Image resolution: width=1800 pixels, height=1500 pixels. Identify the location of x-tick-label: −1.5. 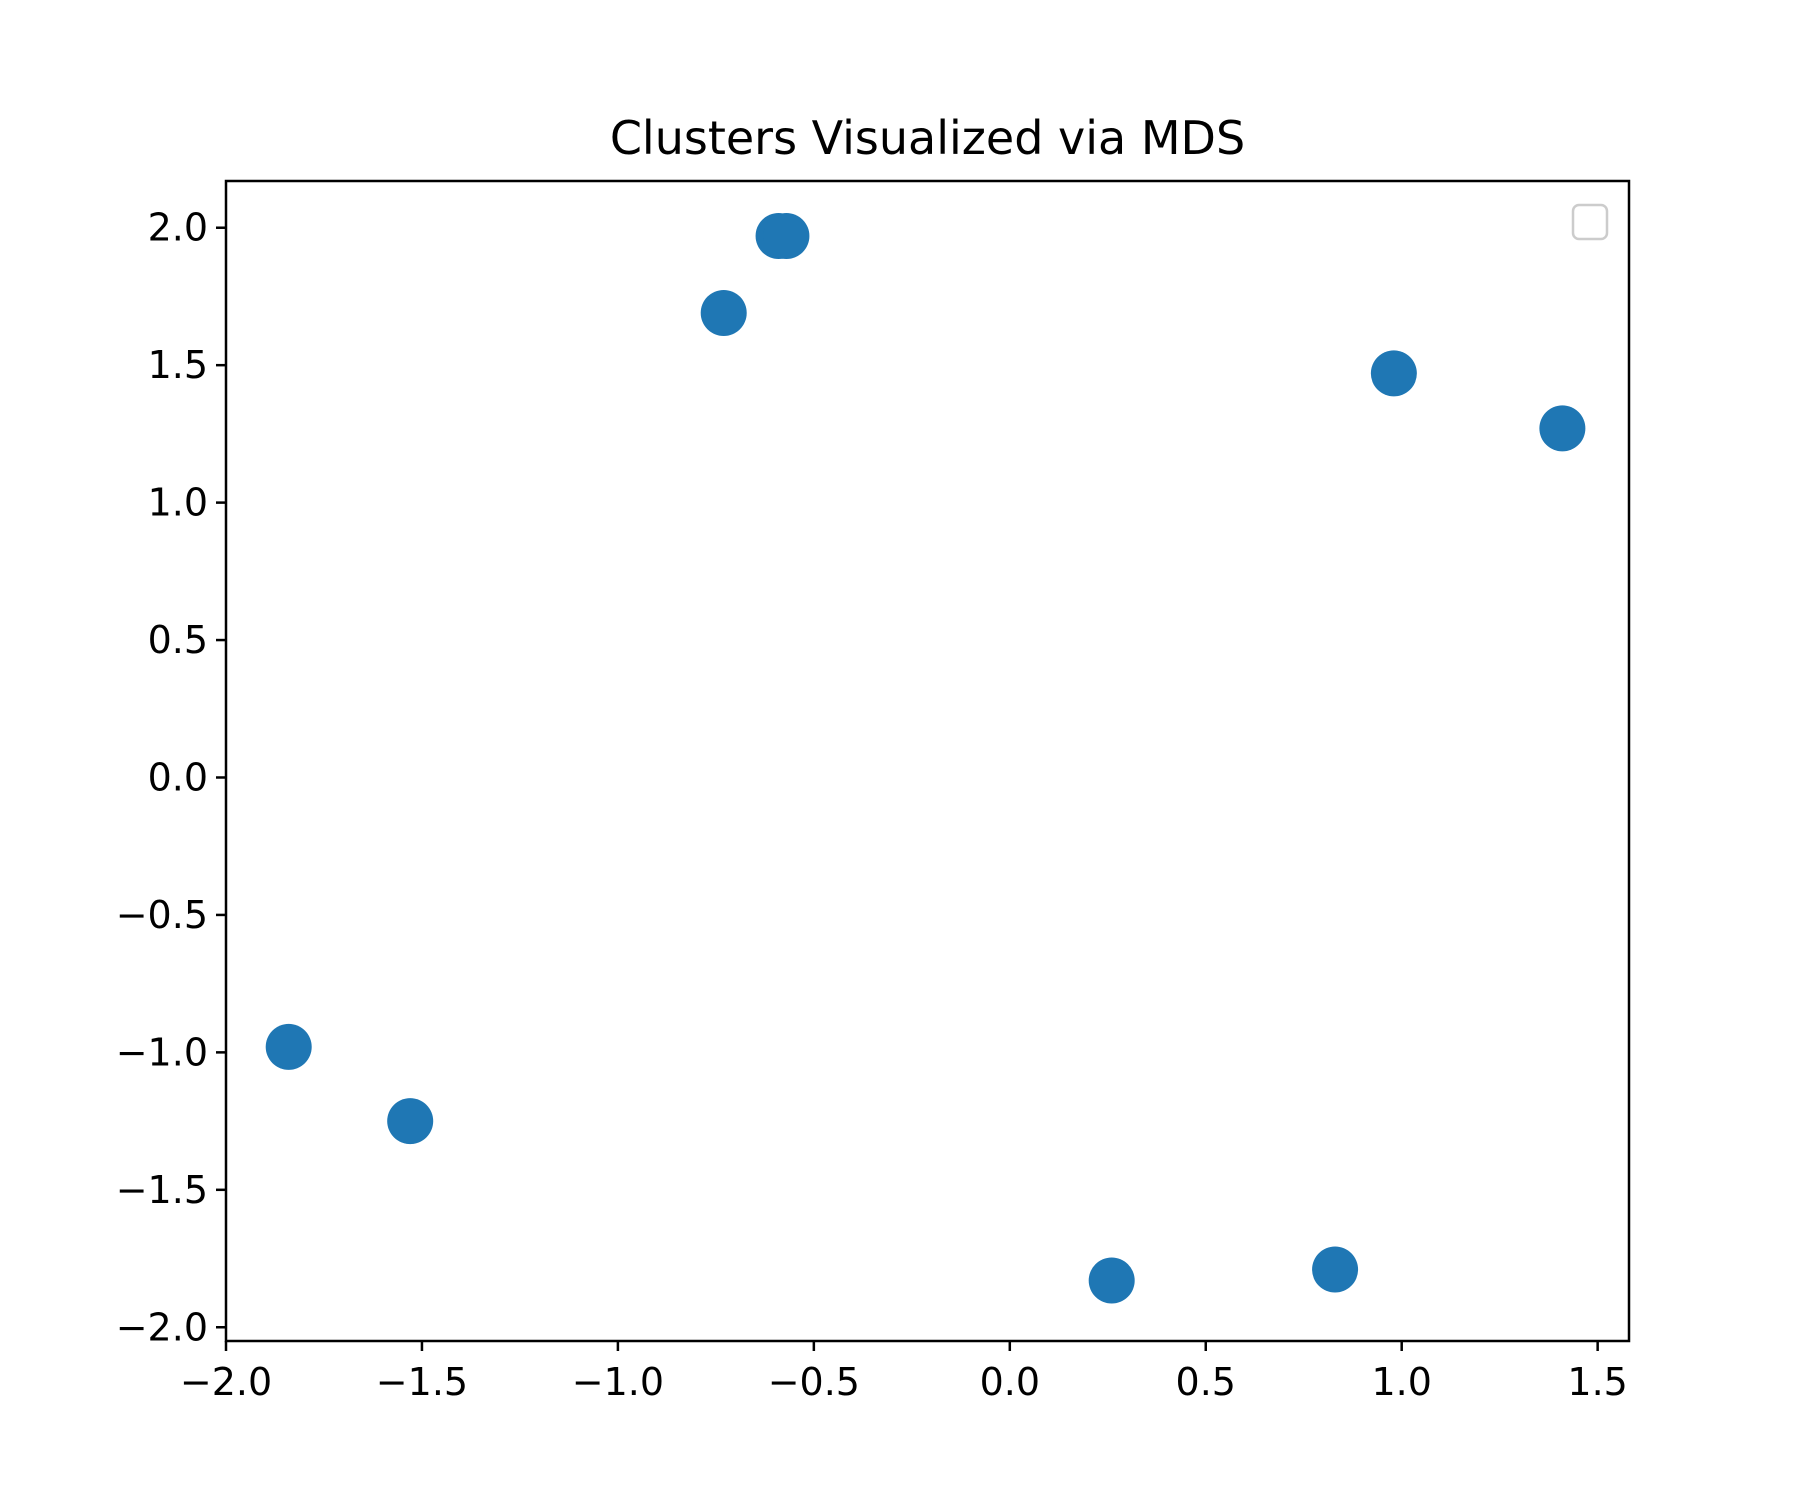
(422, 1382).